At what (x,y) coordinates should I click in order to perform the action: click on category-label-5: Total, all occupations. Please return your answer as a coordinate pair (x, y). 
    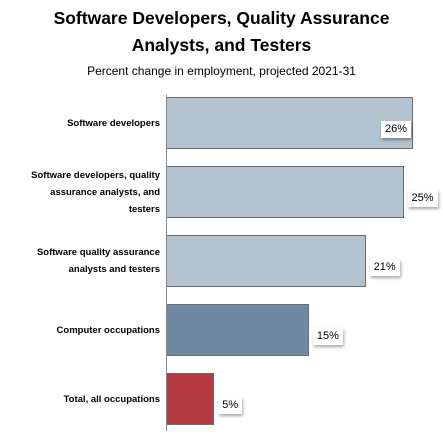
    Looking at the image, I should click on (82, 399).